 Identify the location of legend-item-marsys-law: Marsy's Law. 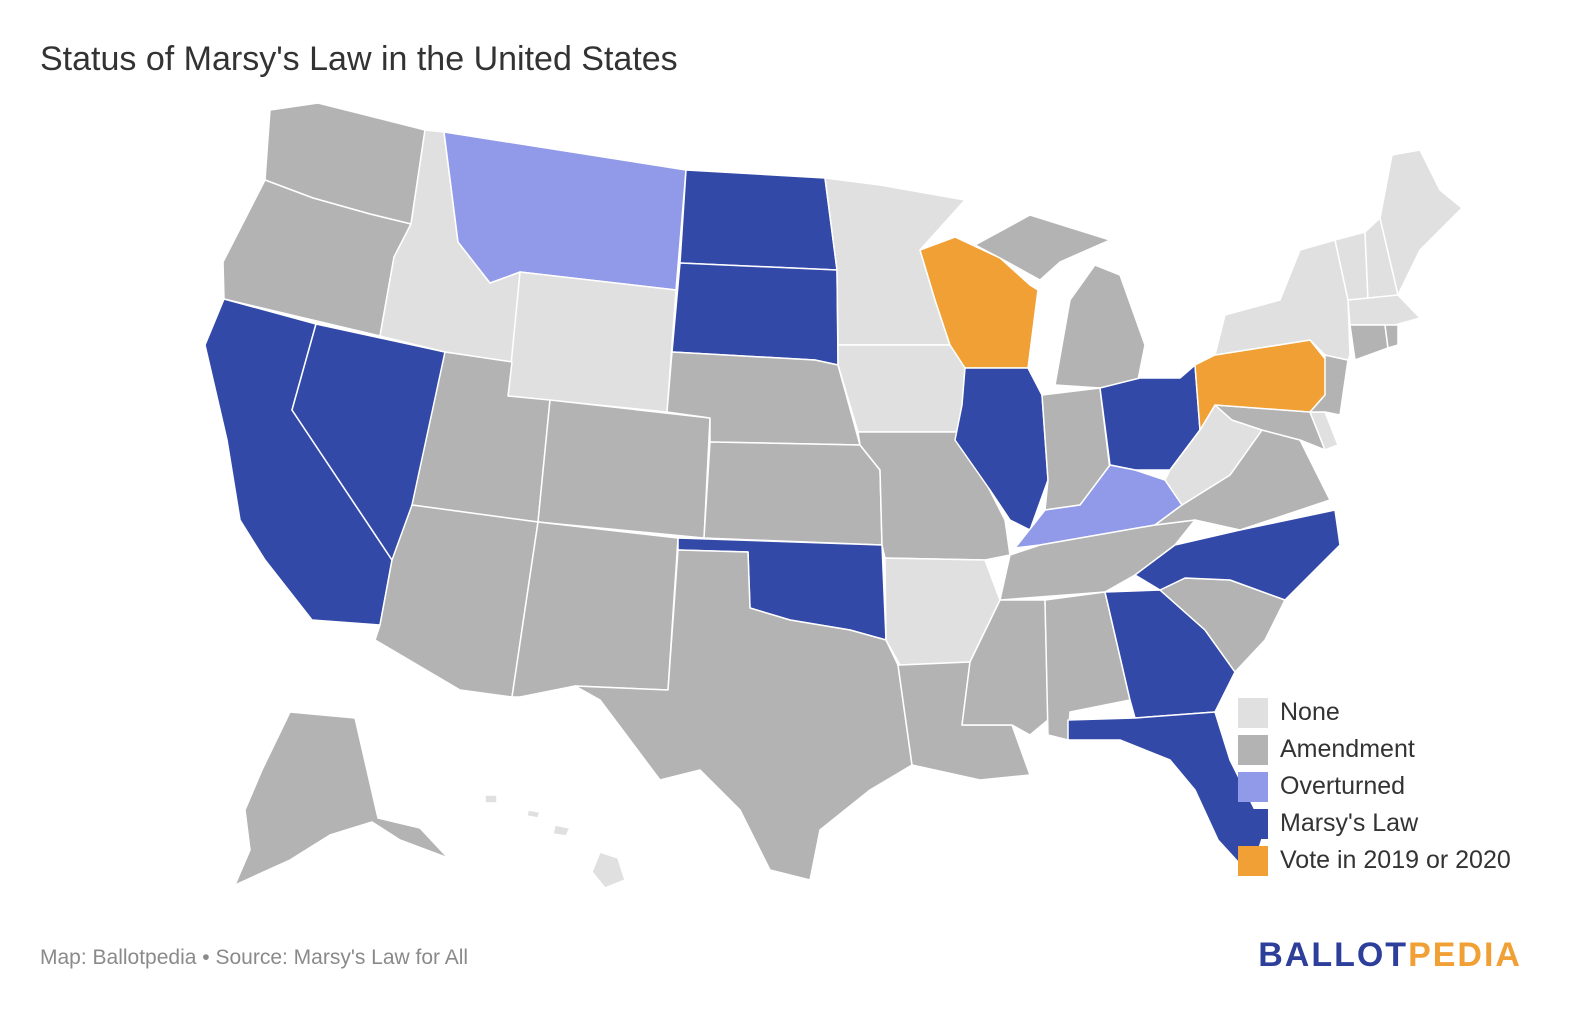
(1374, 823).